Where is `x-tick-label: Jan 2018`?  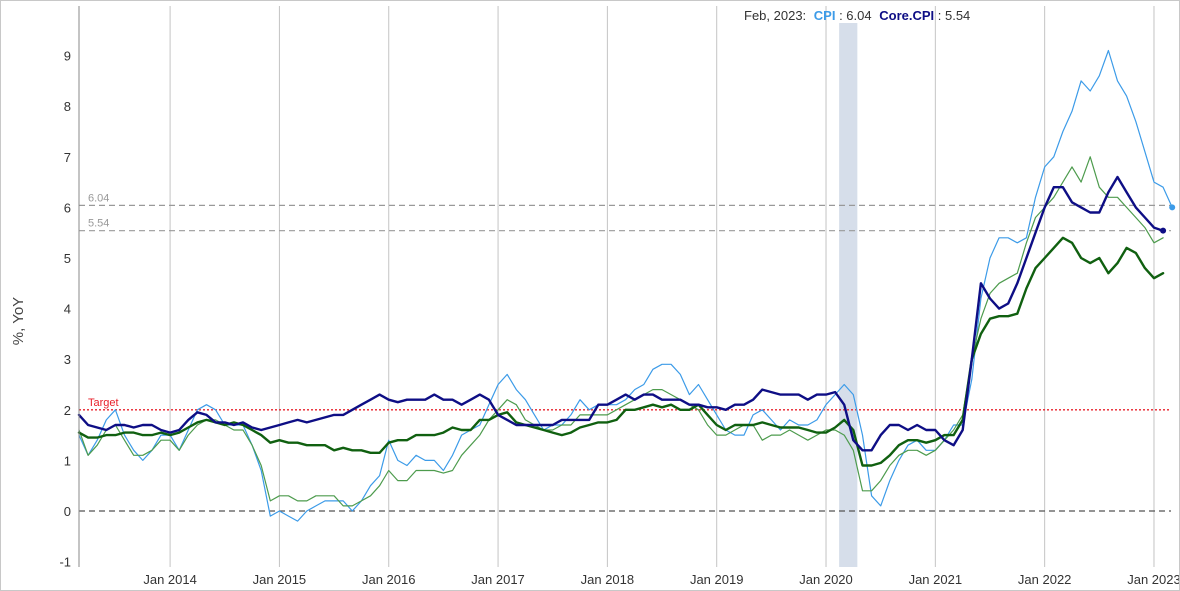
x-tick-label: Jan 2018 is located at coordinates (608, 579).